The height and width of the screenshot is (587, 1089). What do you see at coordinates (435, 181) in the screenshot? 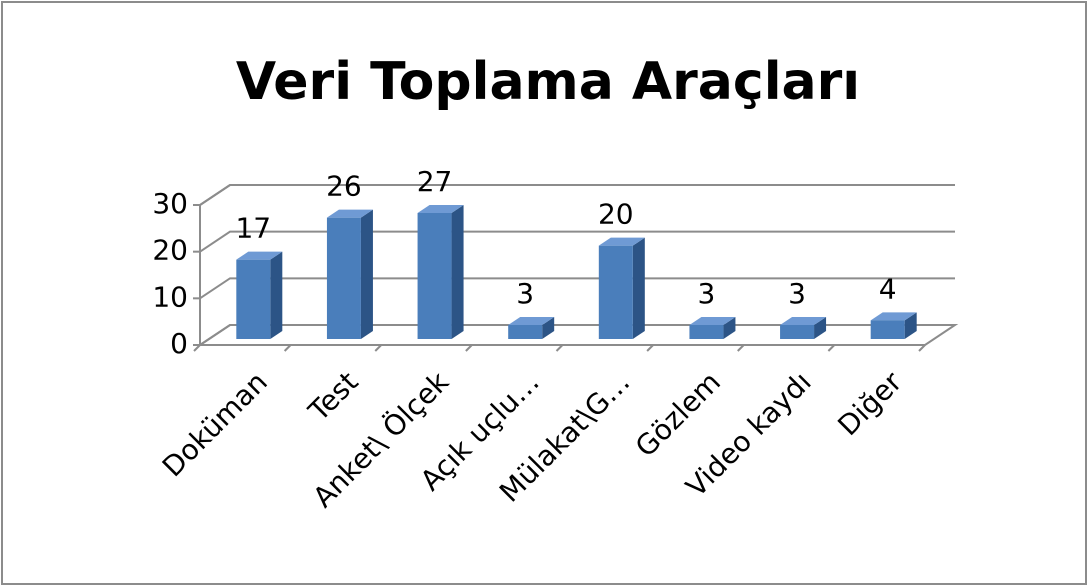
I see `value-label: 27` at bounding box center [435, 181].